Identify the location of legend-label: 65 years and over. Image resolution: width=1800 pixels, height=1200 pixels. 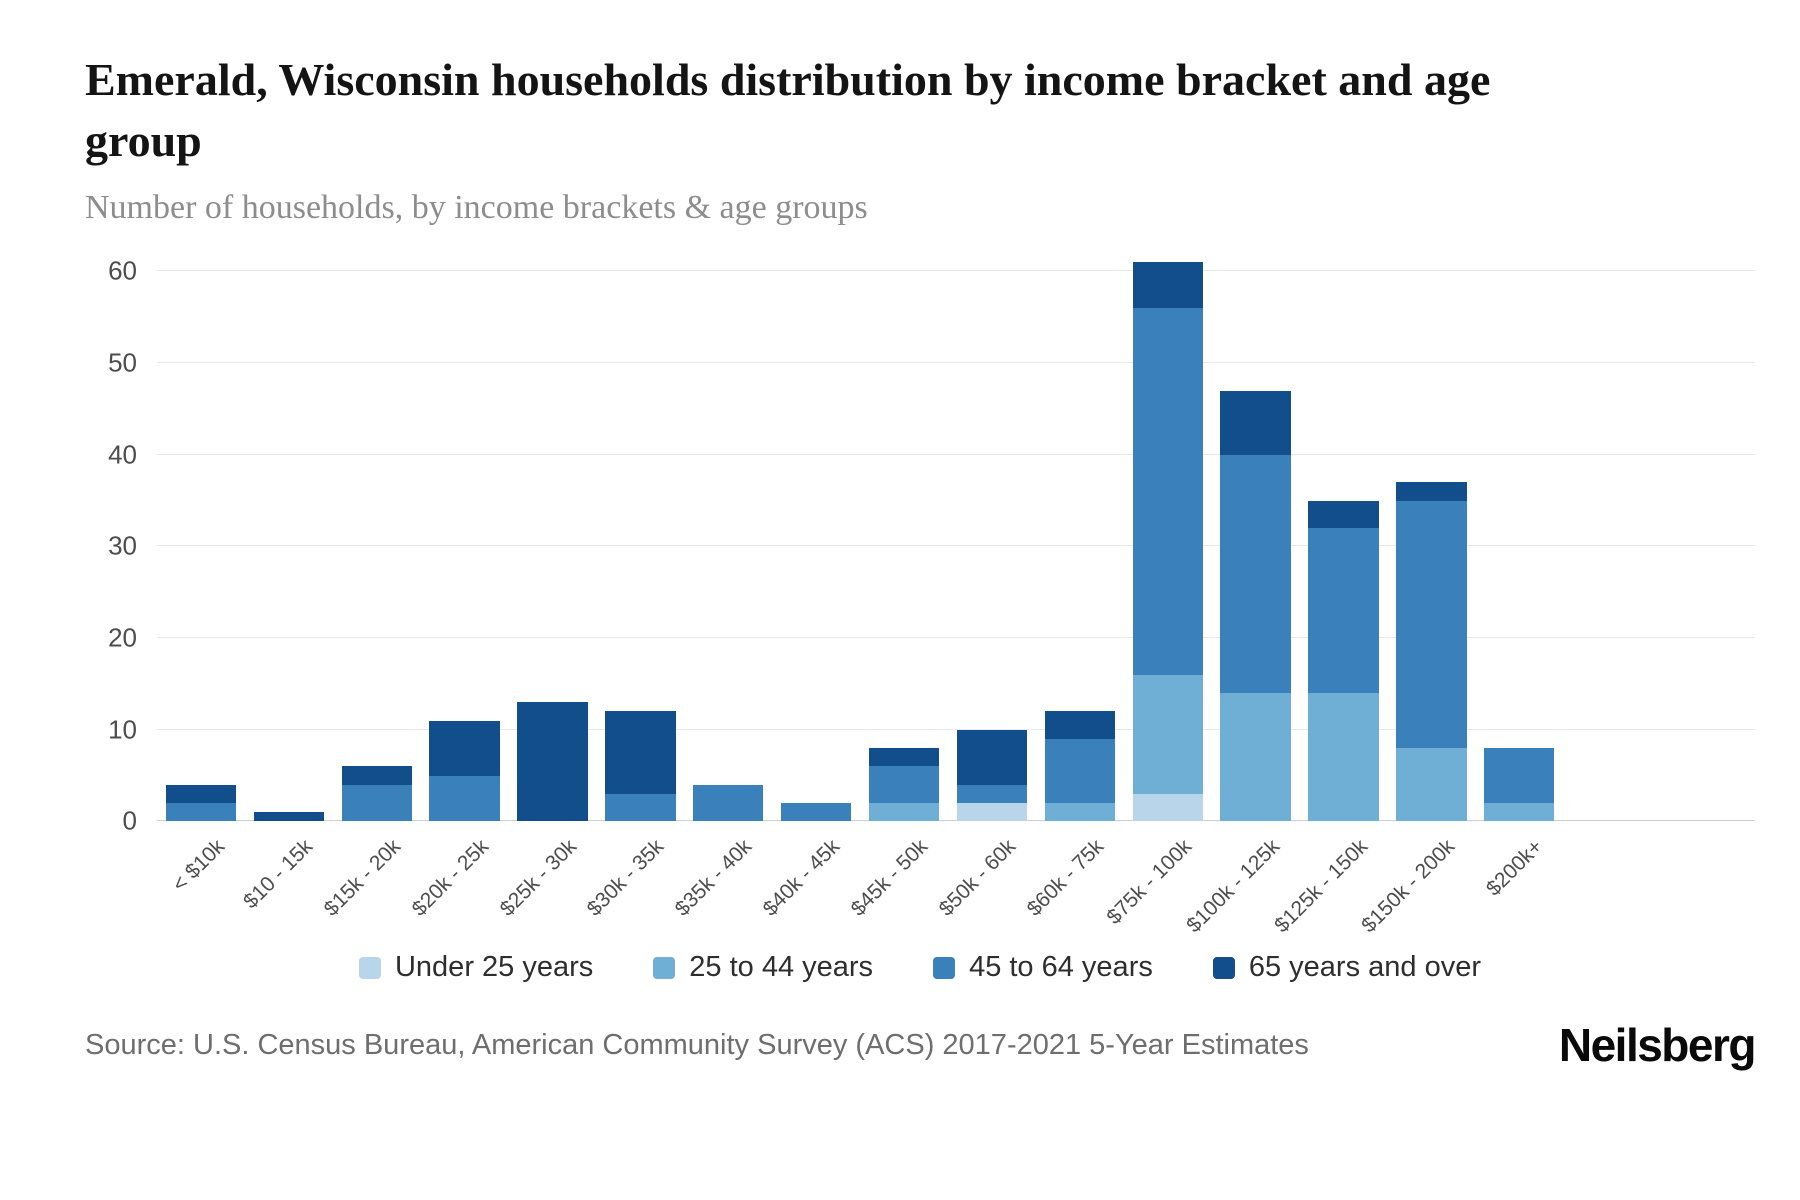
(1365, 967).